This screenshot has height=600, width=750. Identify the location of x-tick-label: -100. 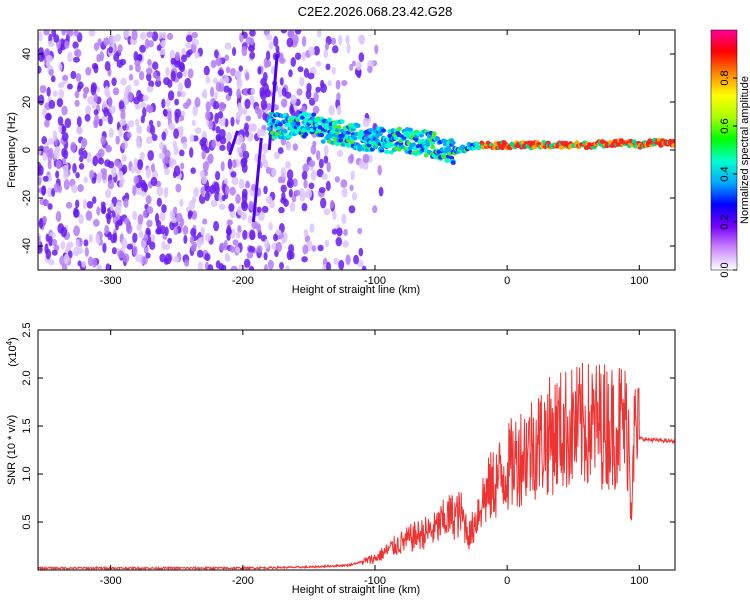
(375, 581).